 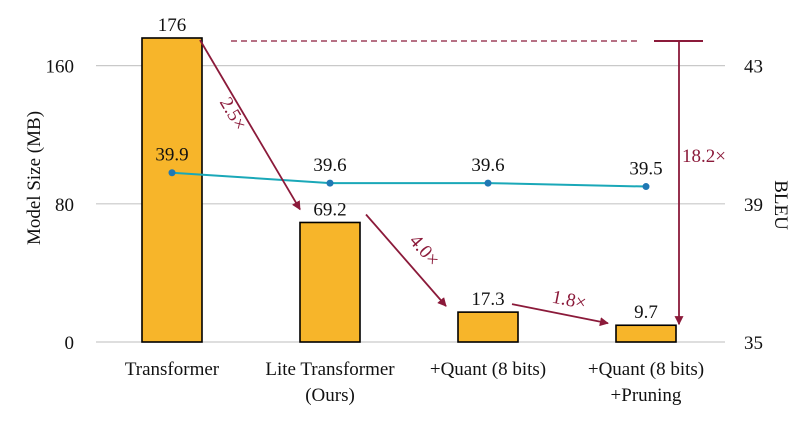 What do you see at coordinates (233, 114) in the screenshot?
I see `reduction-label: 2.5×` at bounding box center [233, 114].